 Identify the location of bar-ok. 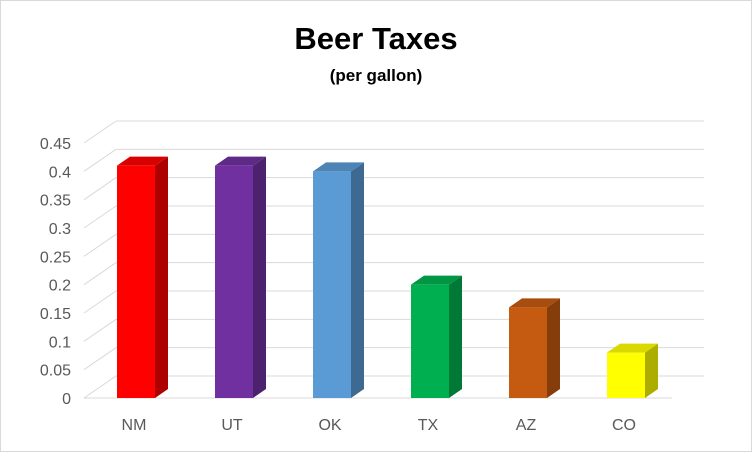
(338, 280).